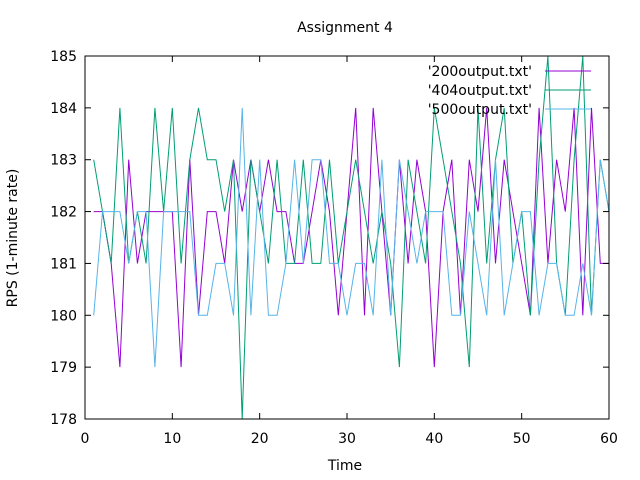  I want to click on x-tick-label: 0, so click(85, 439).